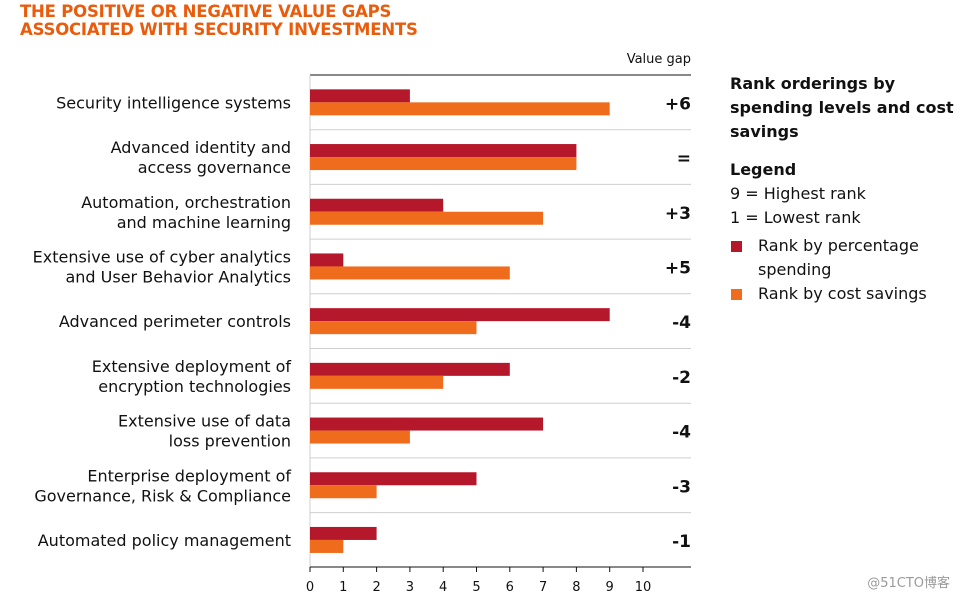 The height and width of the screenshot is (599, 960). I want to click on legend-highest-rank: 9 = Highest rank, so click(798, 193).